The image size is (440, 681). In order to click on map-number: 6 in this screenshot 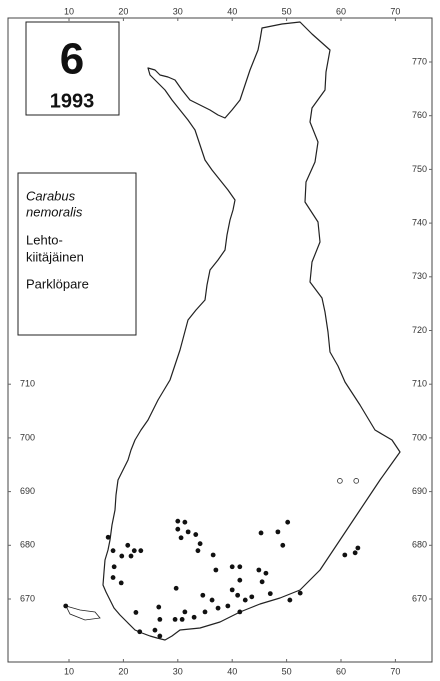, I will do `click(72, 59)`.